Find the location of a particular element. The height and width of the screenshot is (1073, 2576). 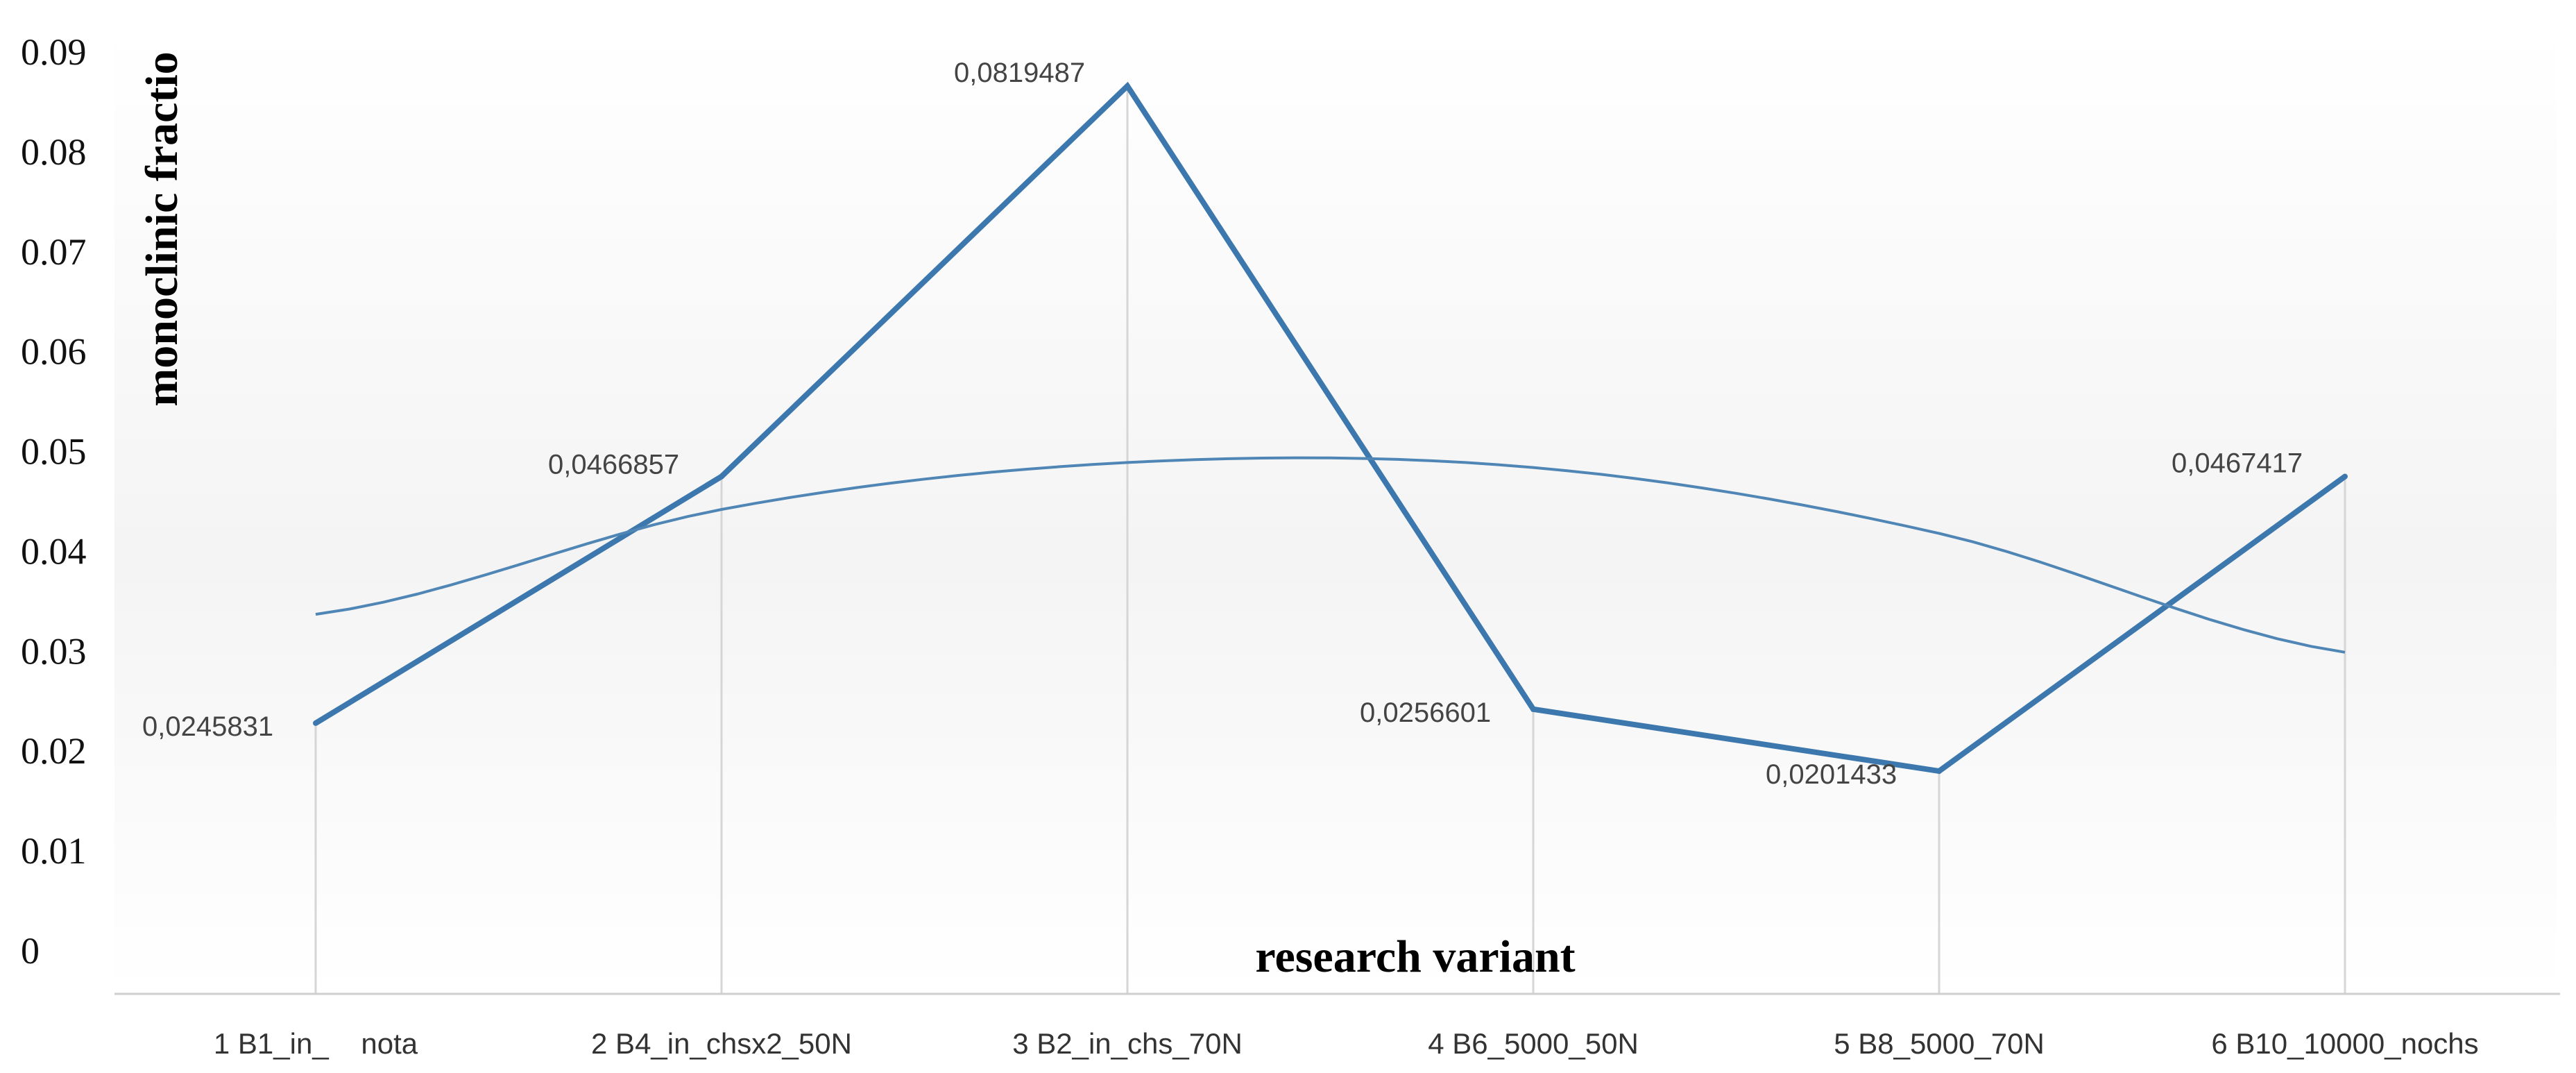

data-label: 0,0256601 is located at coordinates (1425, 713).